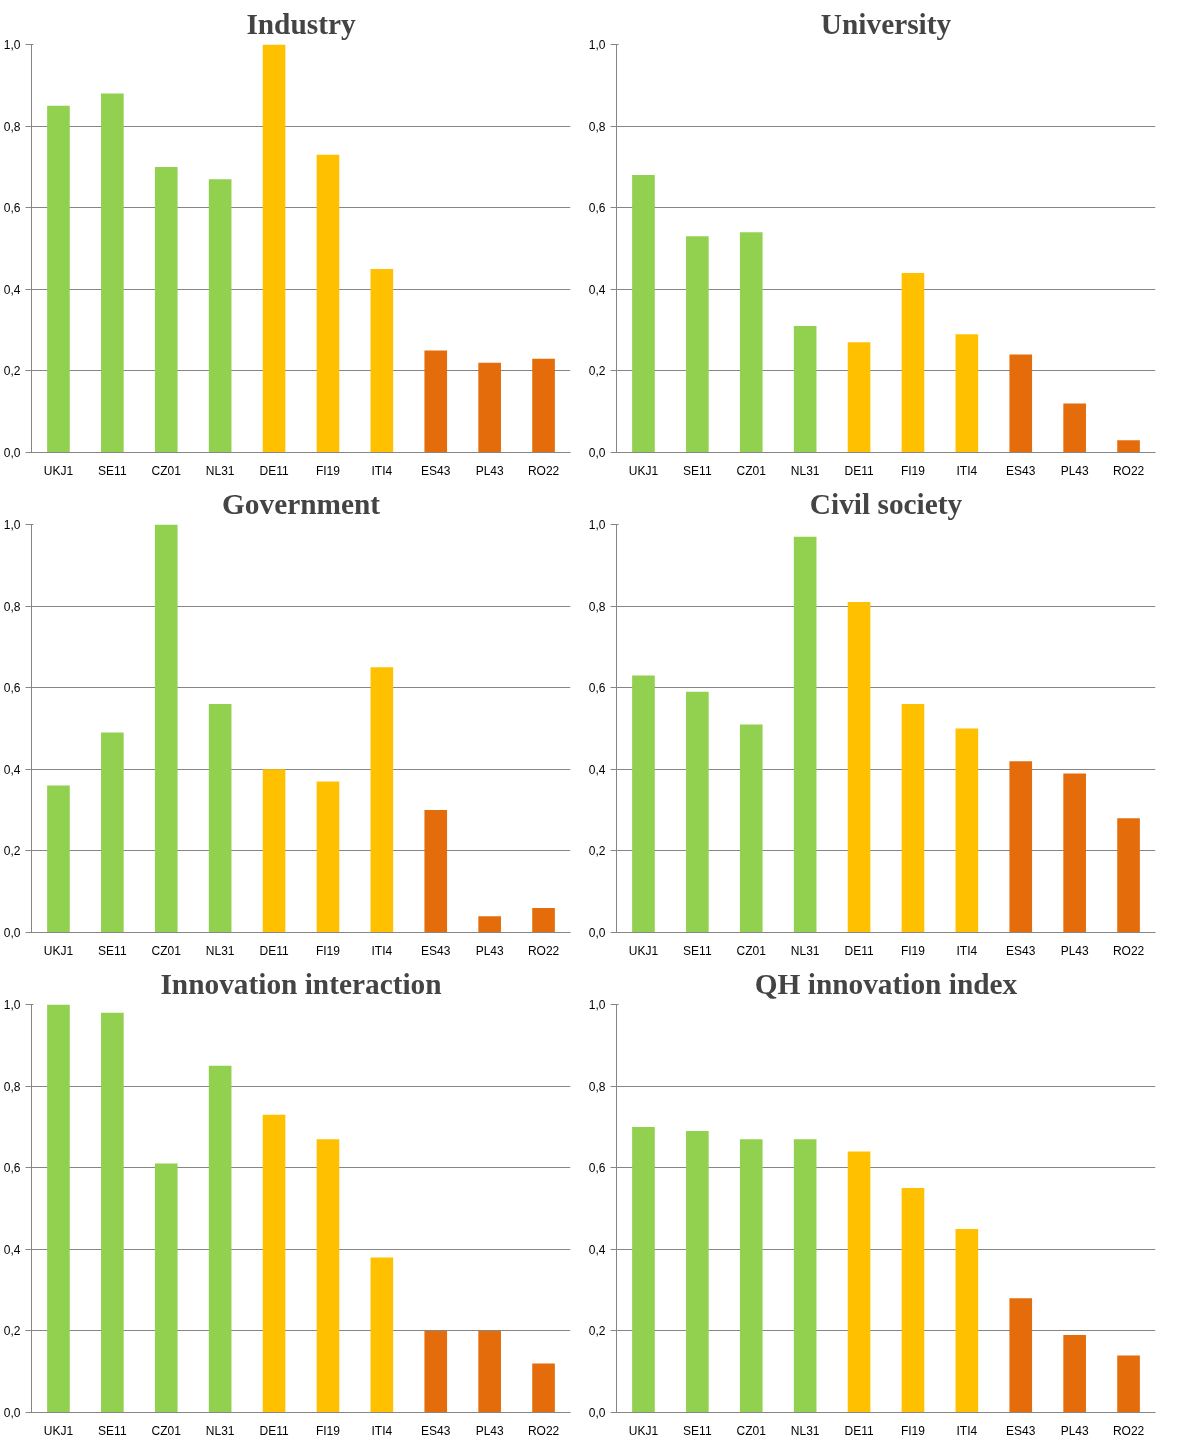  Describe the element at coordinates (886, 503) in the screenshot. I see `chart-title: Civil society` at that location.